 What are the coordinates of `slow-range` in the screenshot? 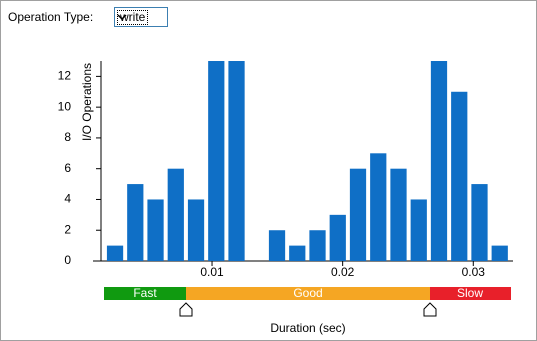 It's located at (470, 293).